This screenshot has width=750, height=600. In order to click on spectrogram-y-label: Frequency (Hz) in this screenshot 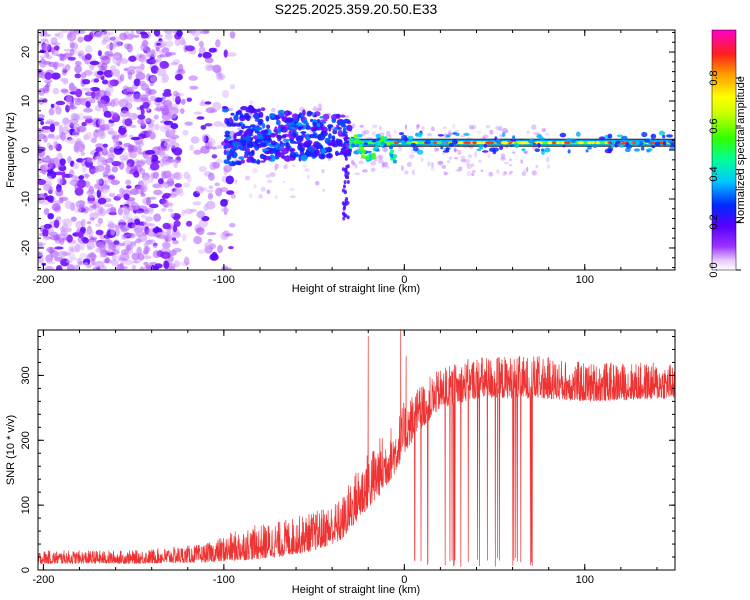, I will do `click(11, 150)`.